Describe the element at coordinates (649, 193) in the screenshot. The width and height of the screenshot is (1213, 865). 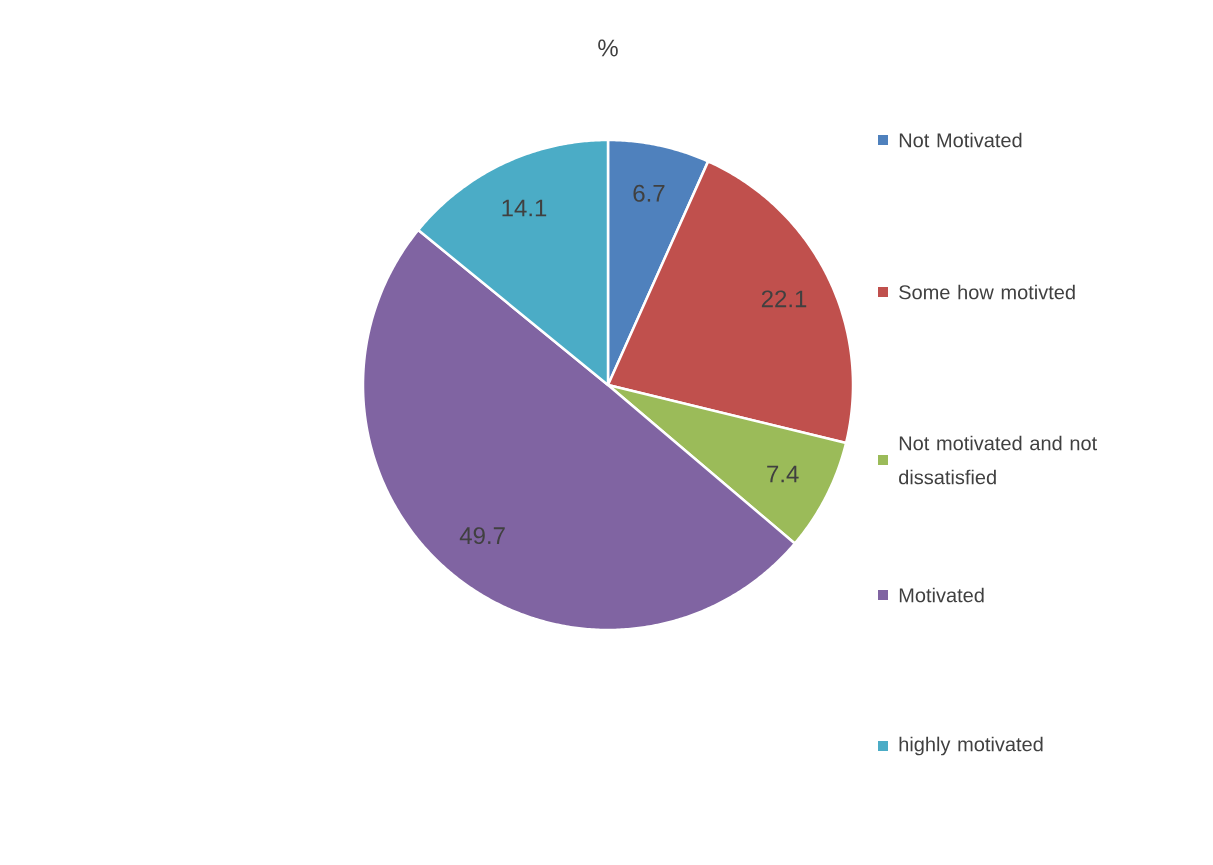
I see `data-label: 6.7` at that location.